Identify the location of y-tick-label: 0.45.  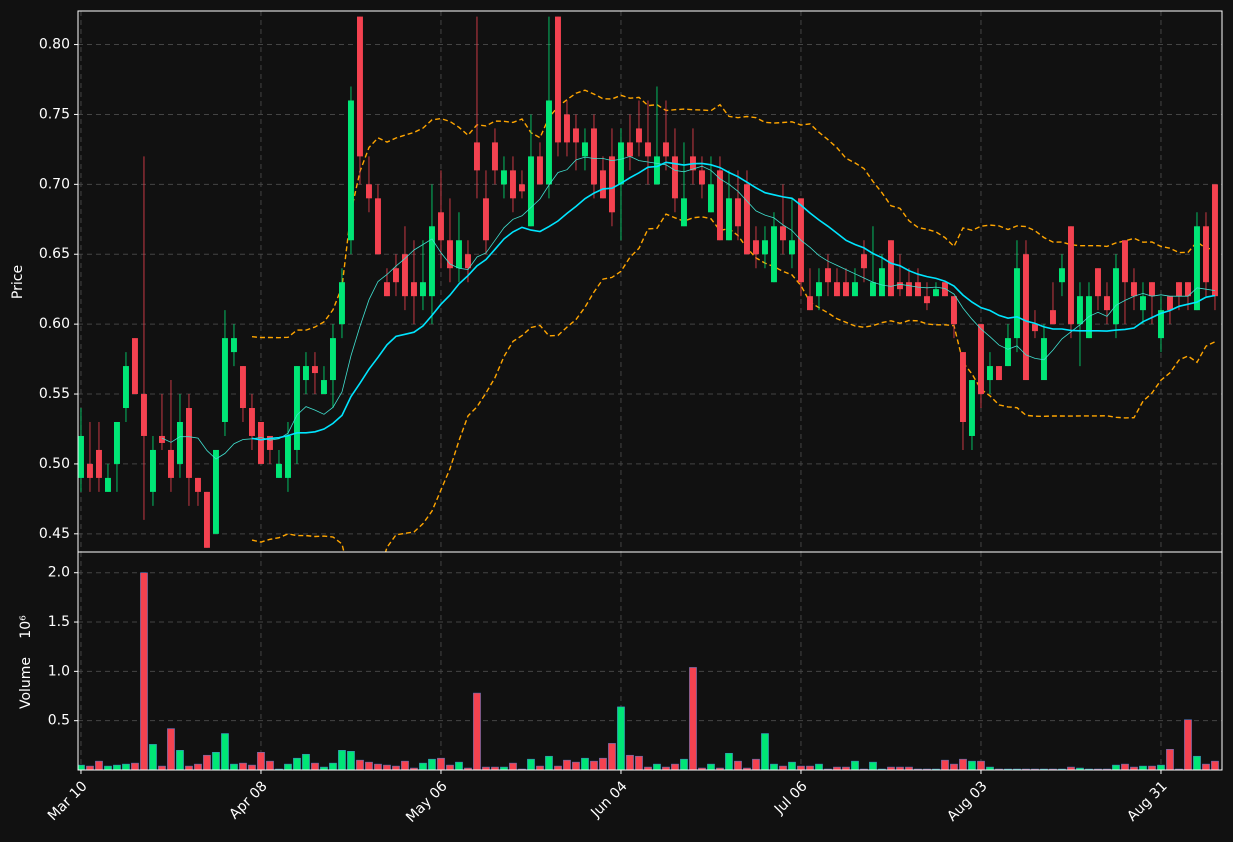
(54, 534).